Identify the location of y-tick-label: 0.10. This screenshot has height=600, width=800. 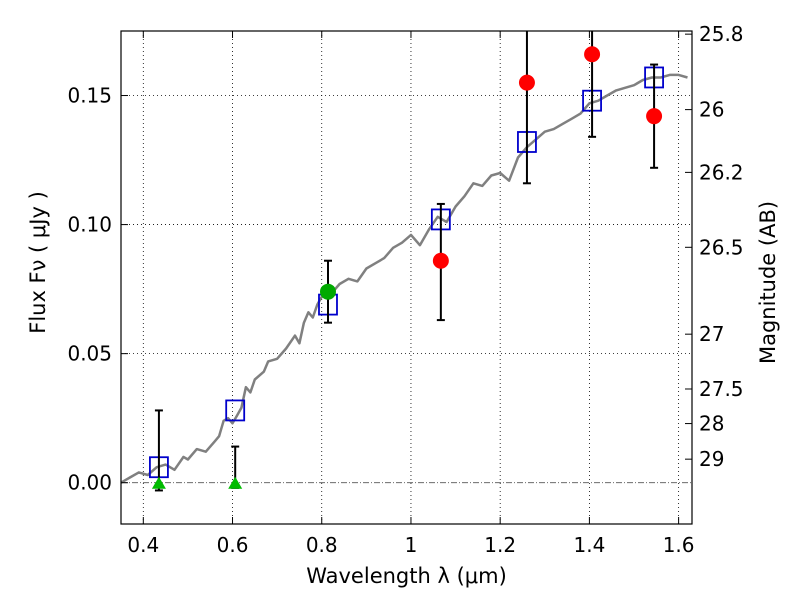
(89, 225).